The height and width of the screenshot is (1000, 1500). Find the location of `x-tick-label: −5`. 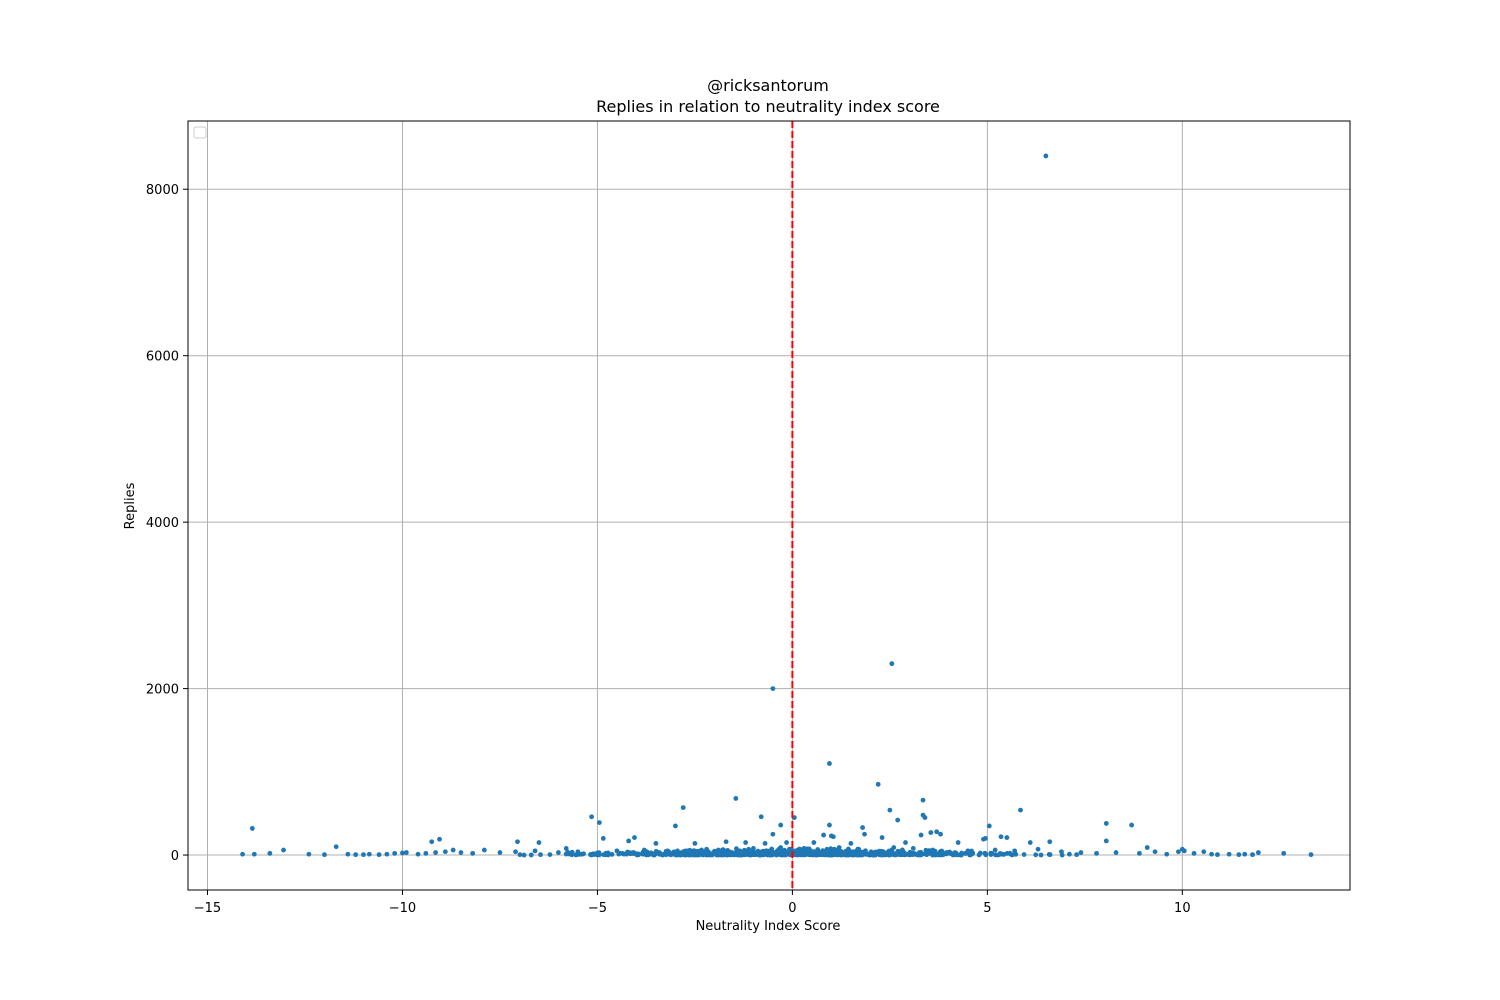

x-tick-label: −5 is located at coordinates (597, 908).